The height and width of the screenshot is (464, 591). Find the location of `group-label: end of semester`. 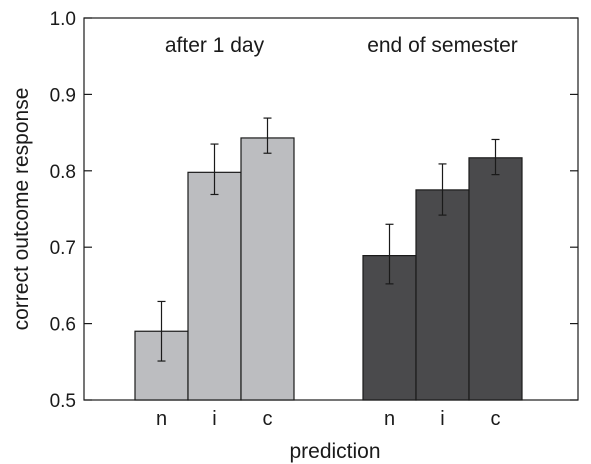

group-label: end of semester is located at coordinates (442, 45).